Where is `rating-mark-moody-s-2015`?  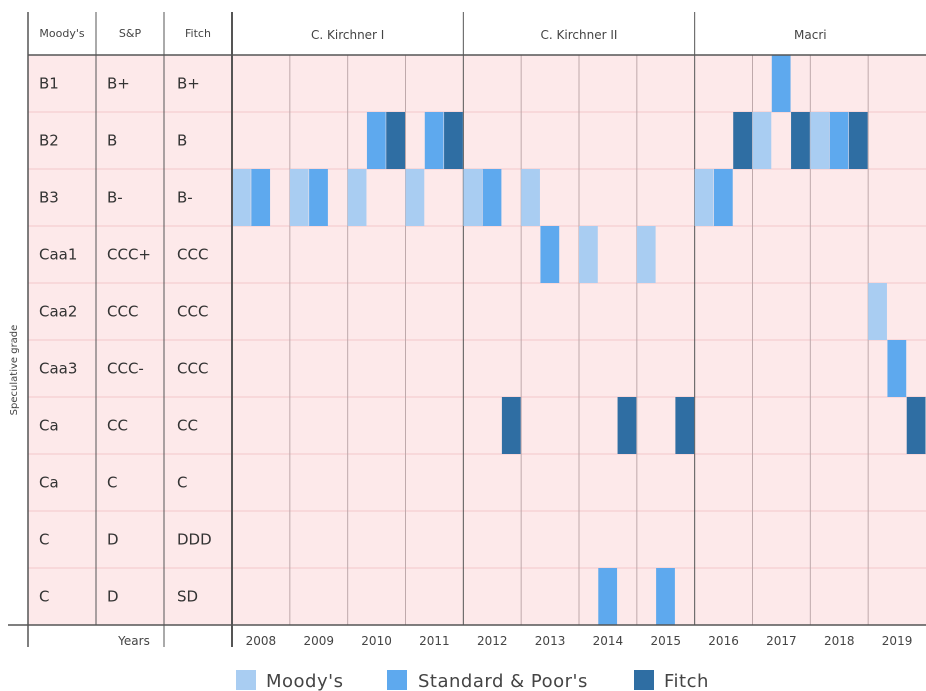
rating-mark-moody-s-2015 is located at coordinates (646, 254).